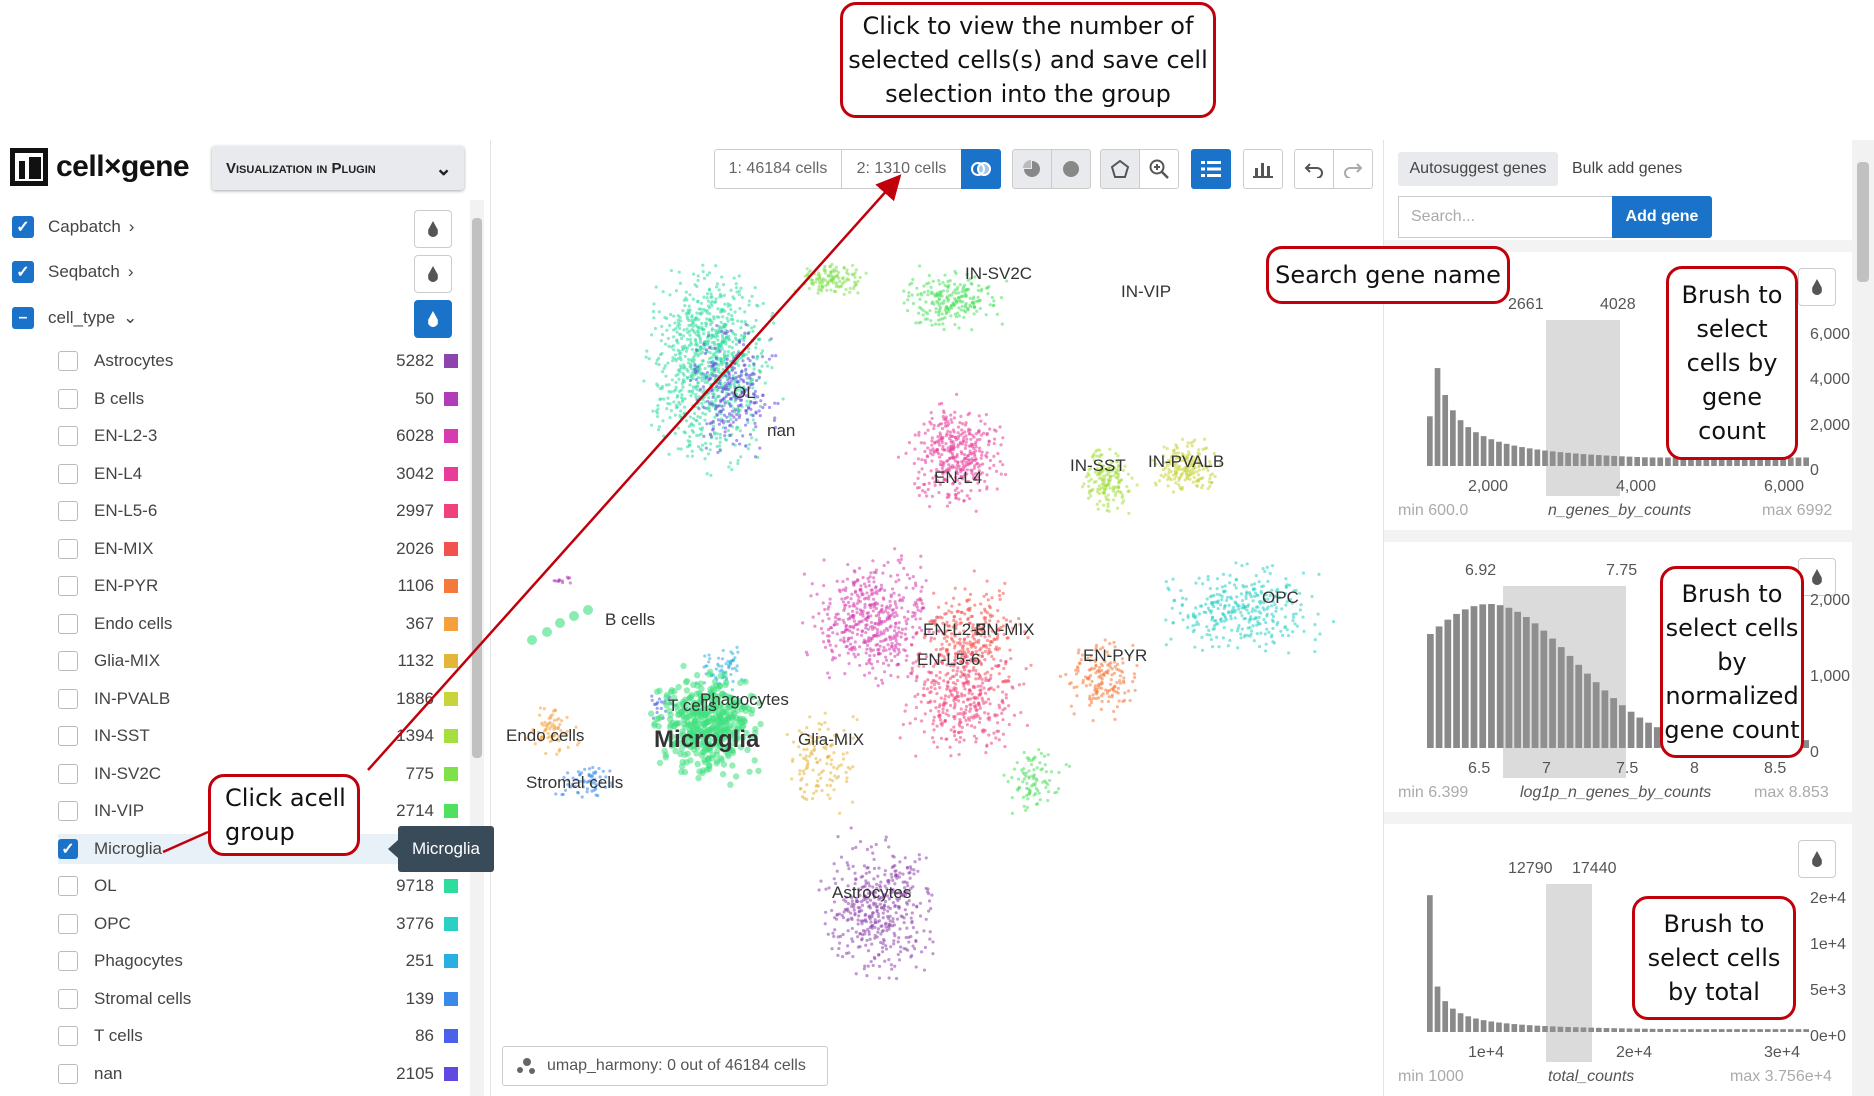 The height and width of the screenshot is (1096, 1874). What do you see at coordinates (526, 1066) in the screenshot?
I see `scatter-plot-icon` at bounding box center [526, 1066].